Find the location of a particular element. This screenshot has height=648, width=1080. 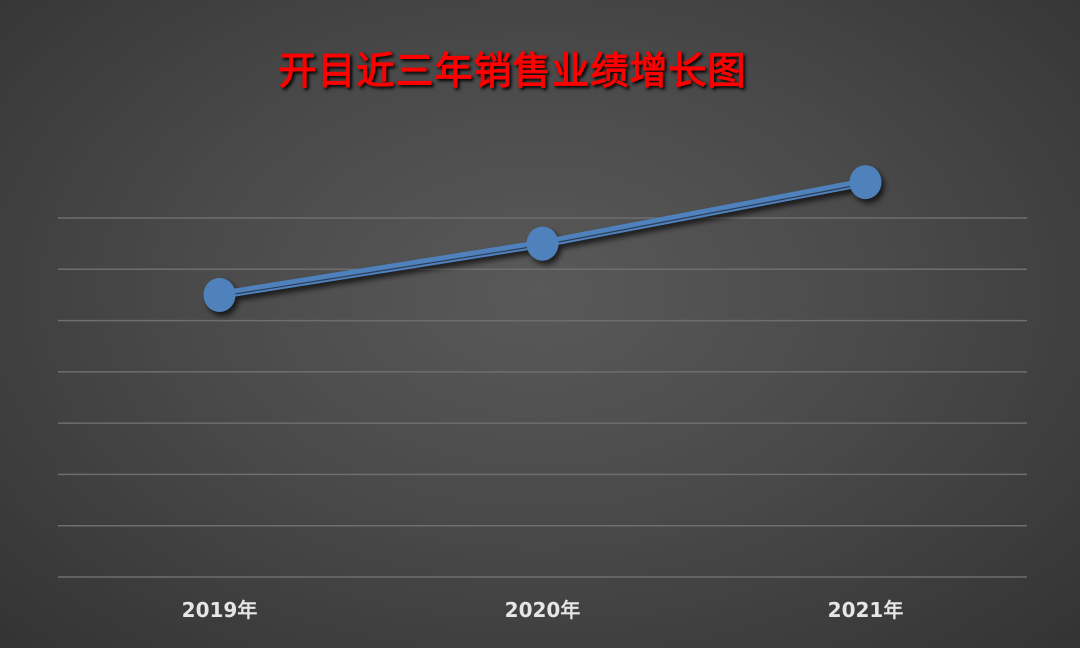

x-tick-label: 2020年 is located at coordinates (543, 610).